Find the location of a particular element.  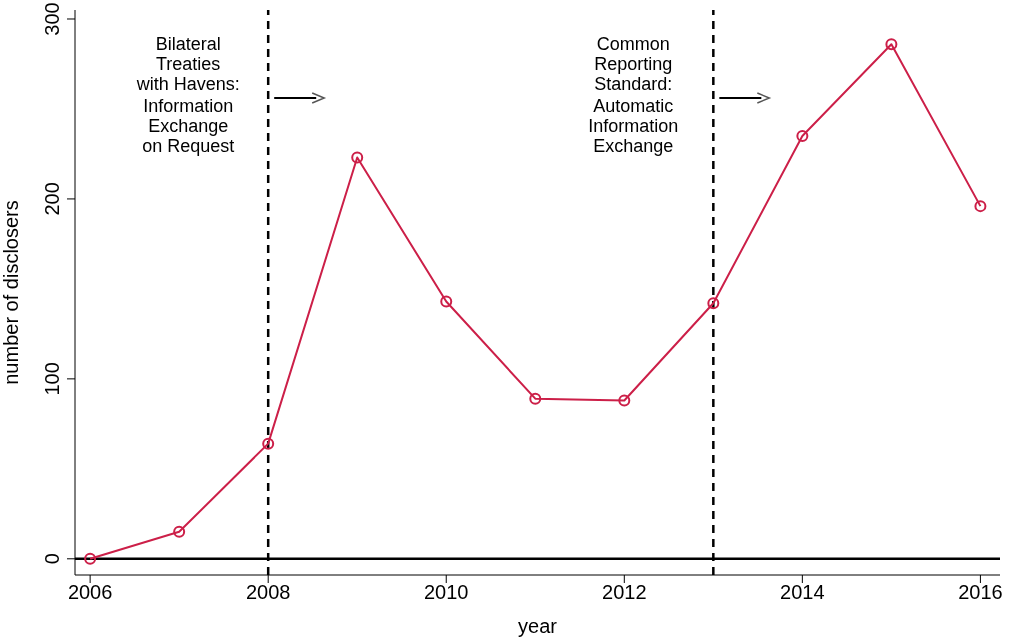

annotation: Common Reporting Standard: is located at coordinates (633, 64).